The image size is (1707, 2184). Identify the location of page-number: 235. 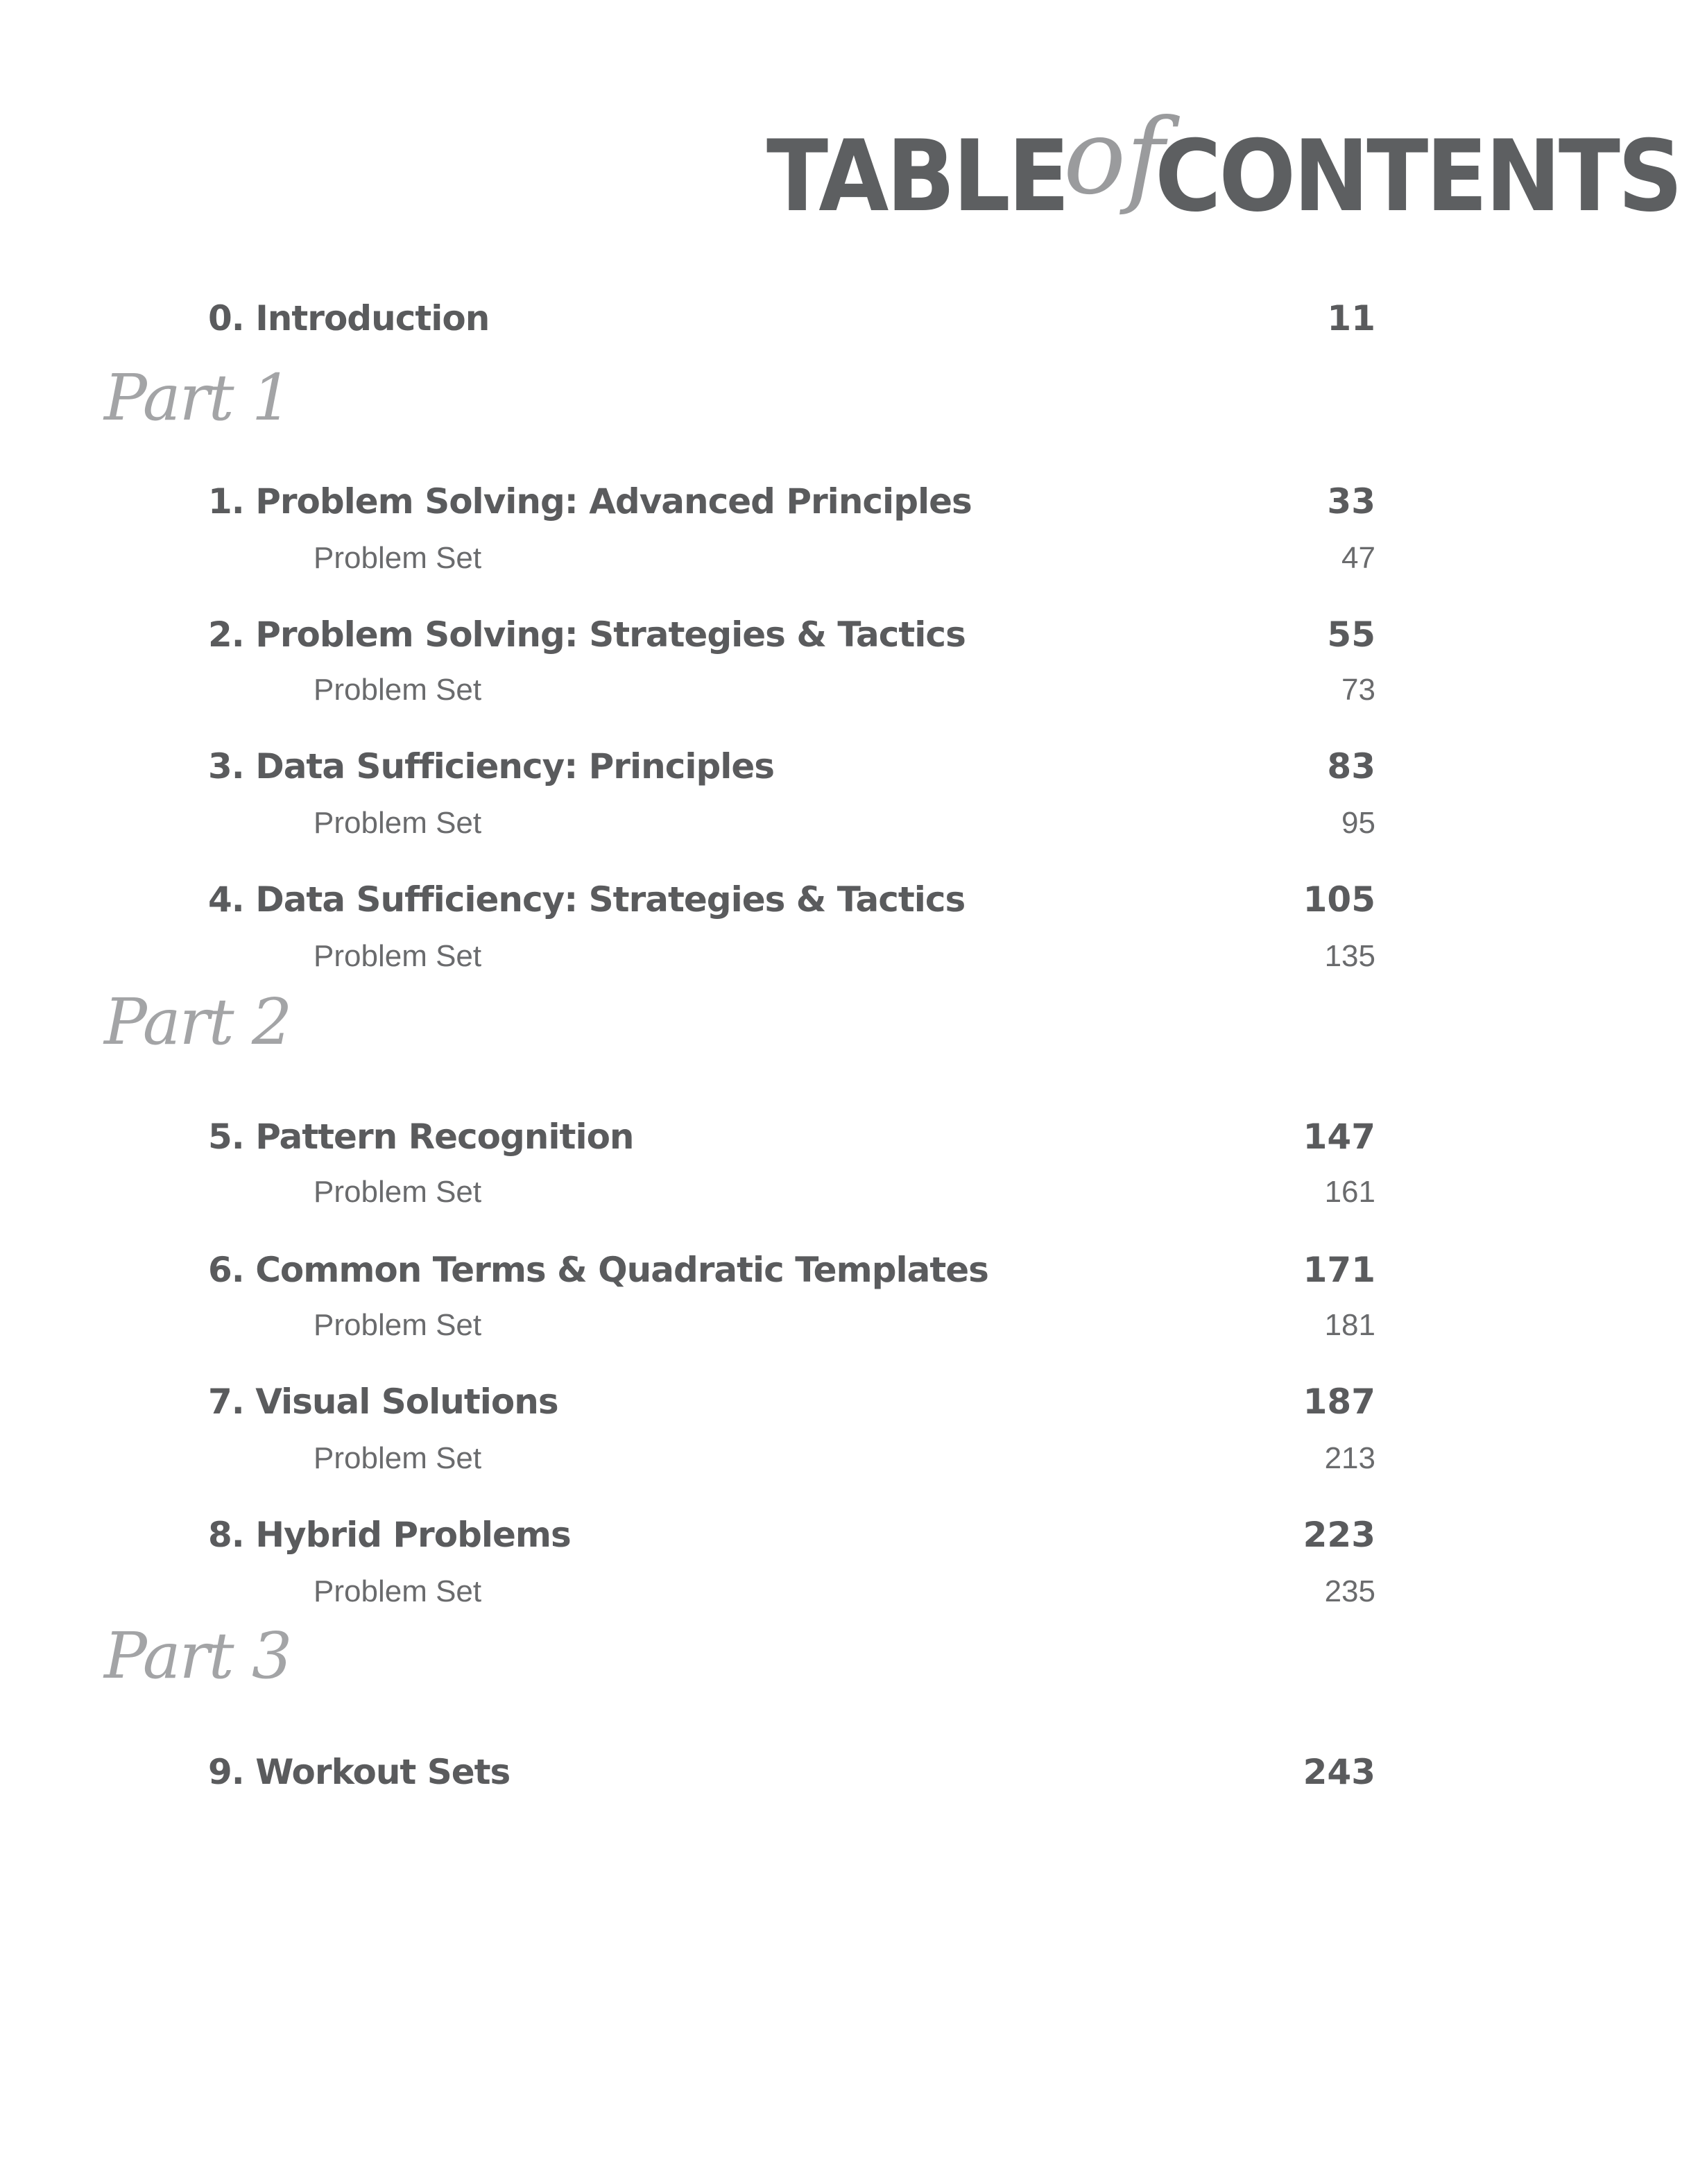
(1349, 1591).